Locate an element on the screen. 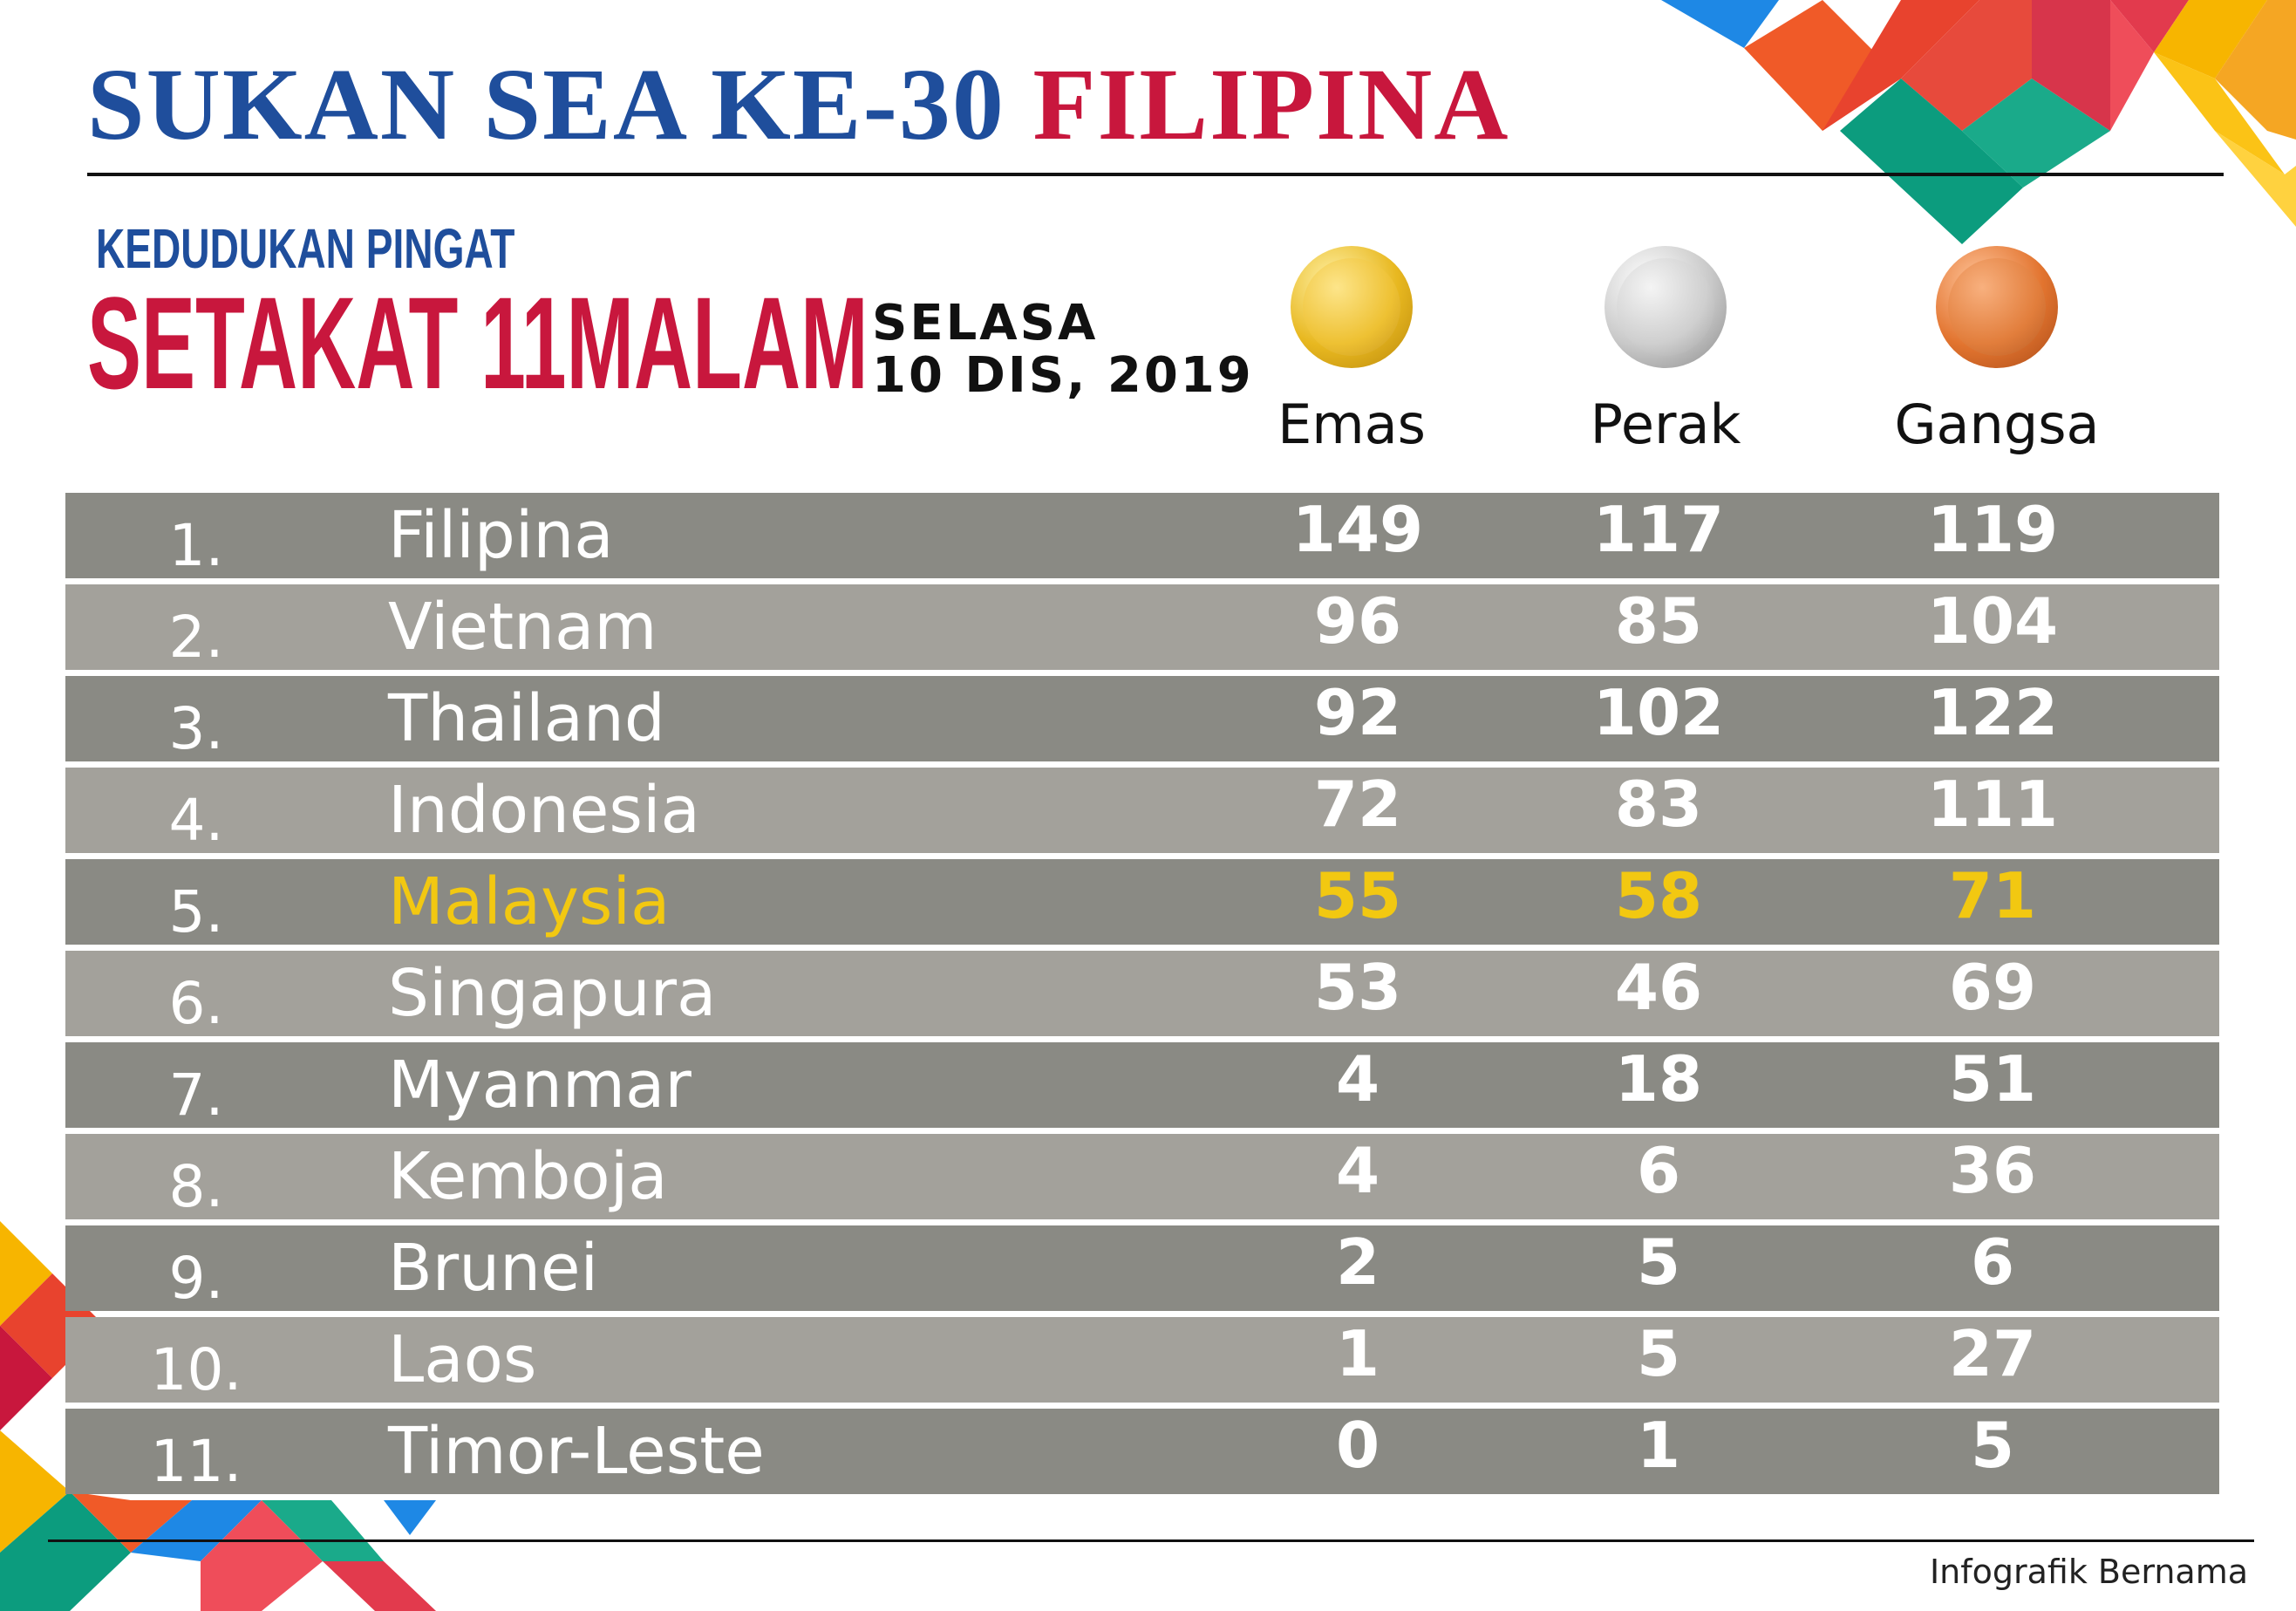 Image resolution: width=2296 pixels, height=1611 pixels. bronze-count: 51 is located at coordinates (1992, 1079).